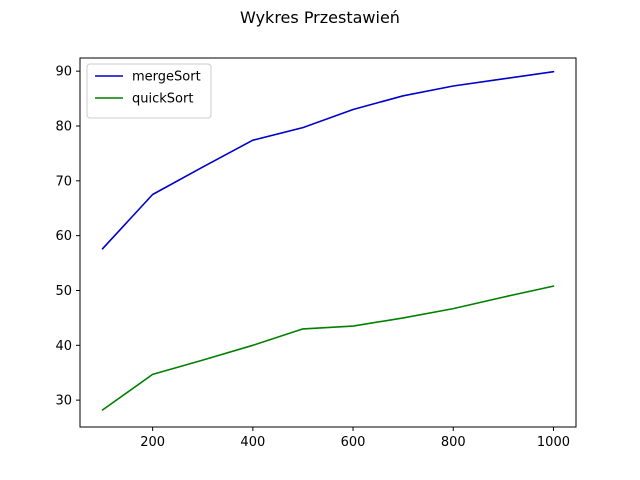  Describe the element at coordinates (63, 181) in the screenshot. I see `y-tick-label: 70` at that location.